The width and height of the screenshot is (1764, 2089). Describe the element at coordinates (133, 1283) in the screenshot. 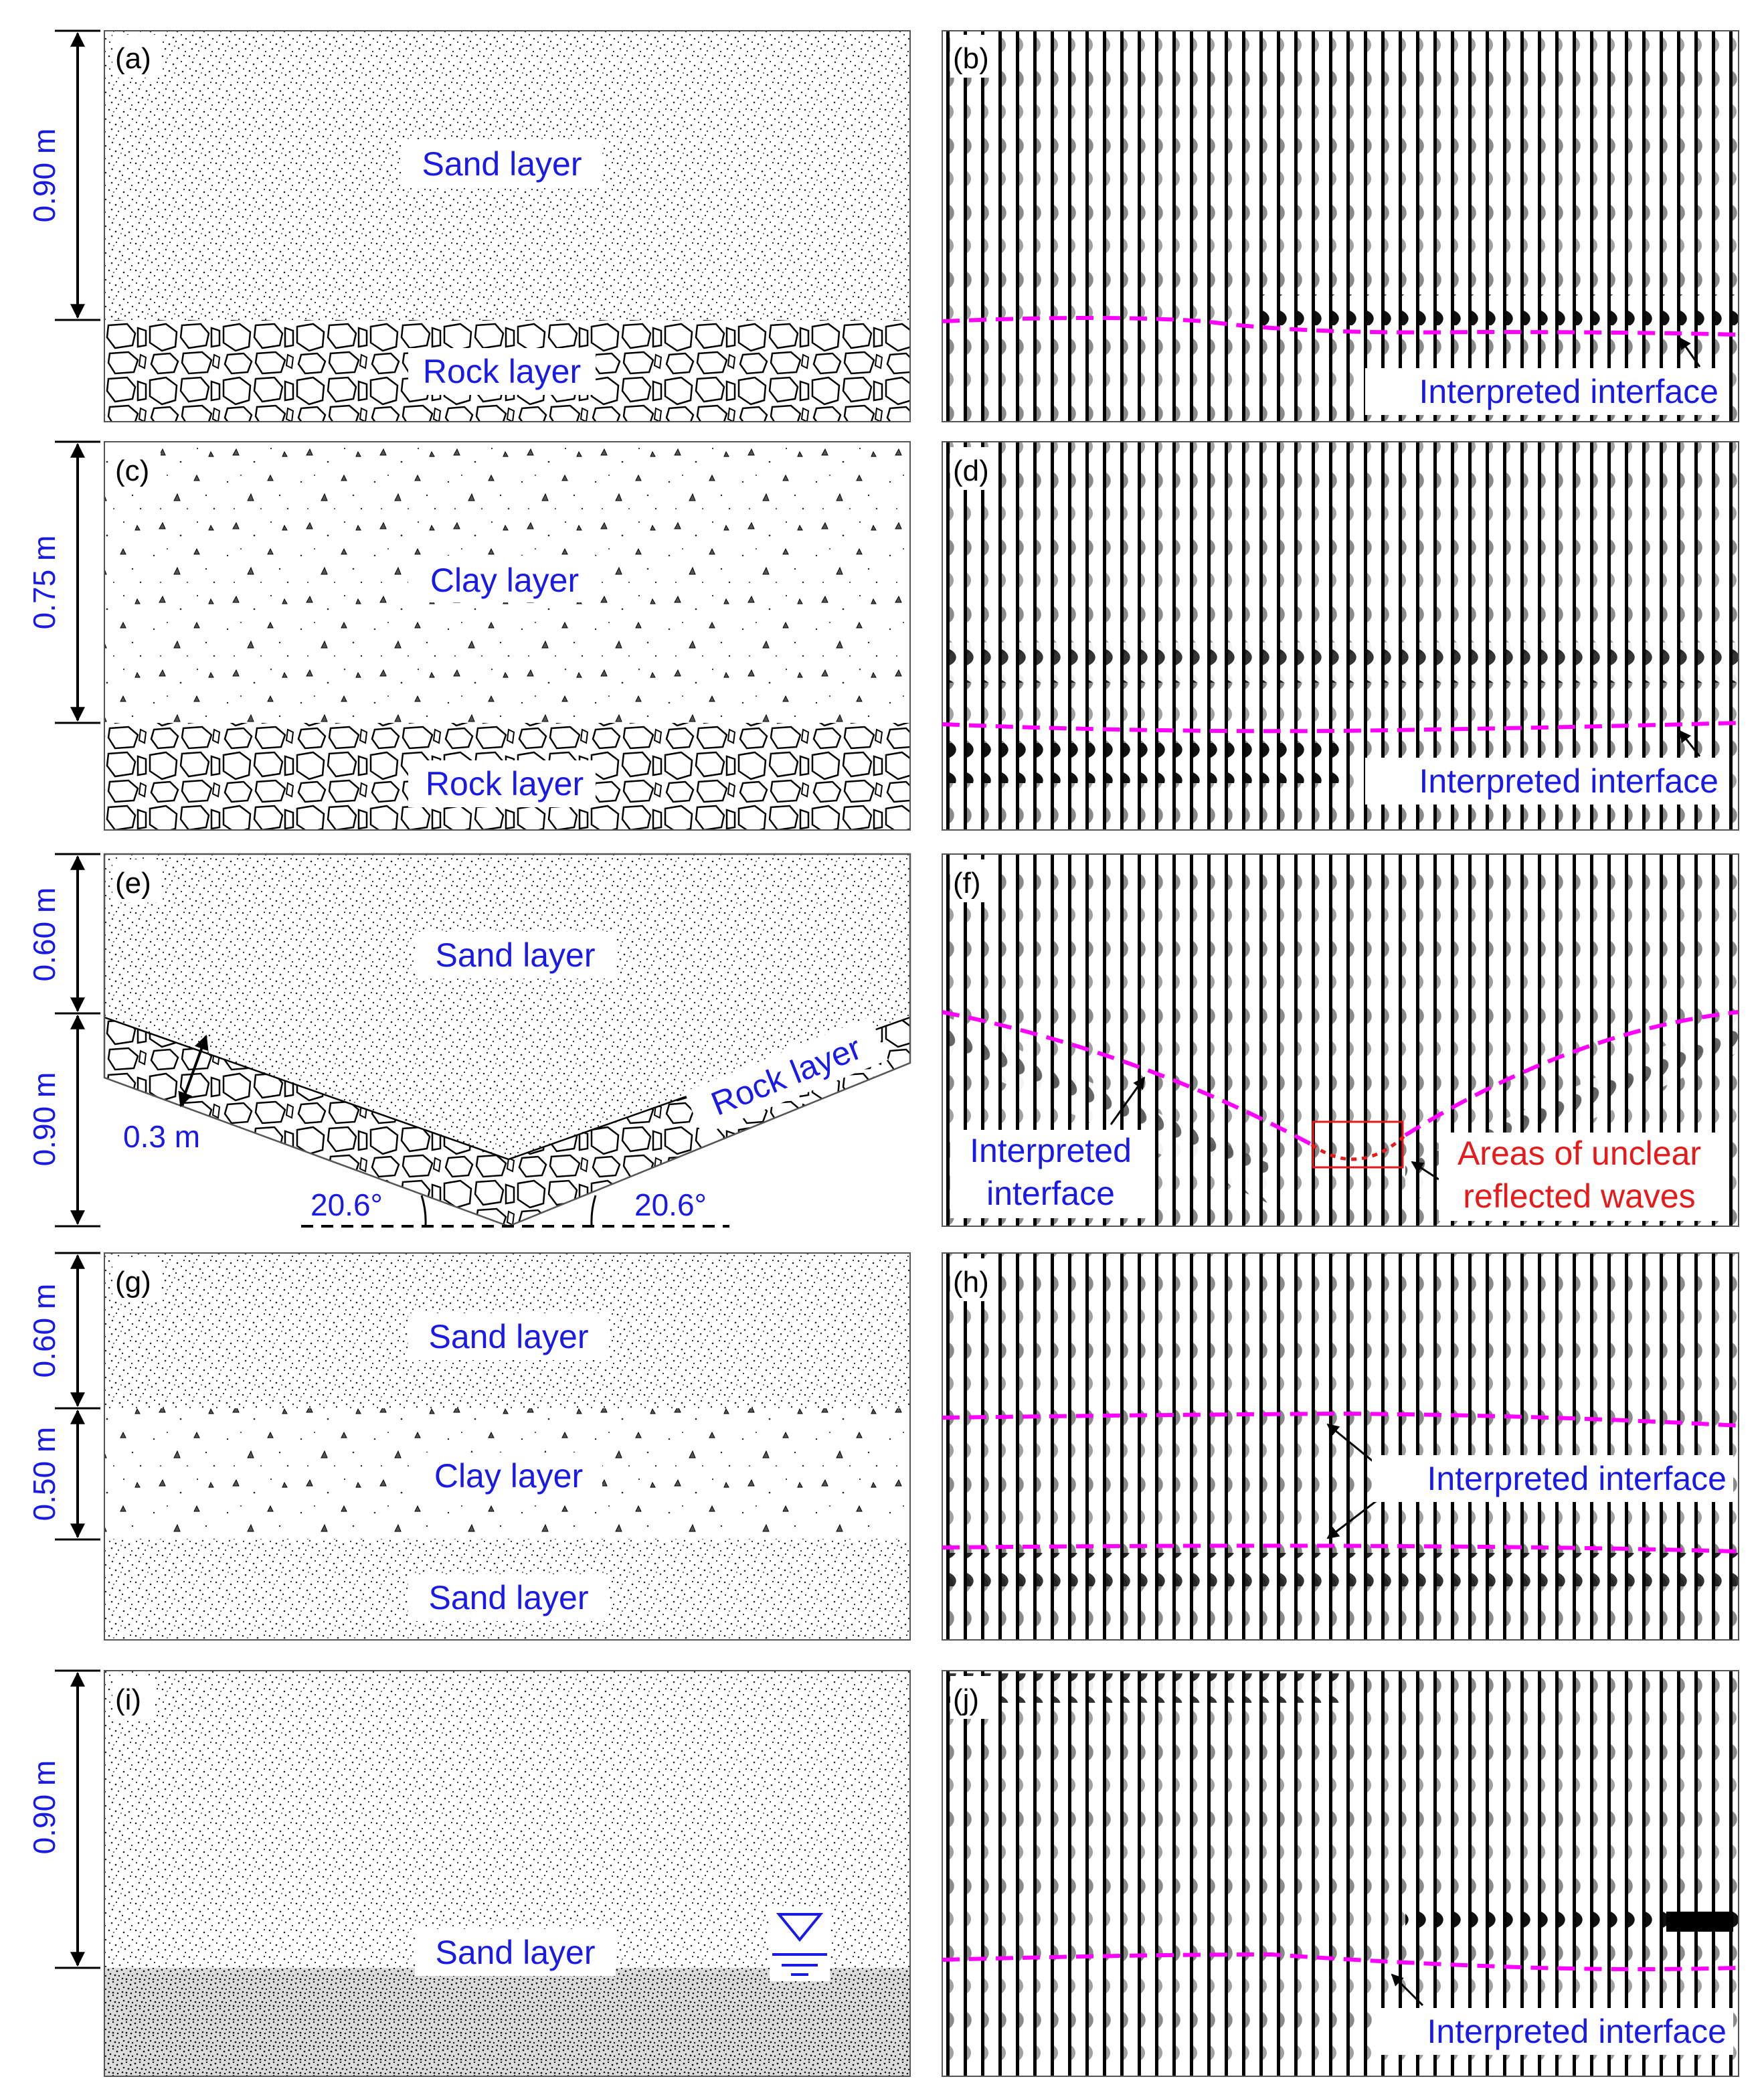

I see `panel-letter: (g)` at that location.